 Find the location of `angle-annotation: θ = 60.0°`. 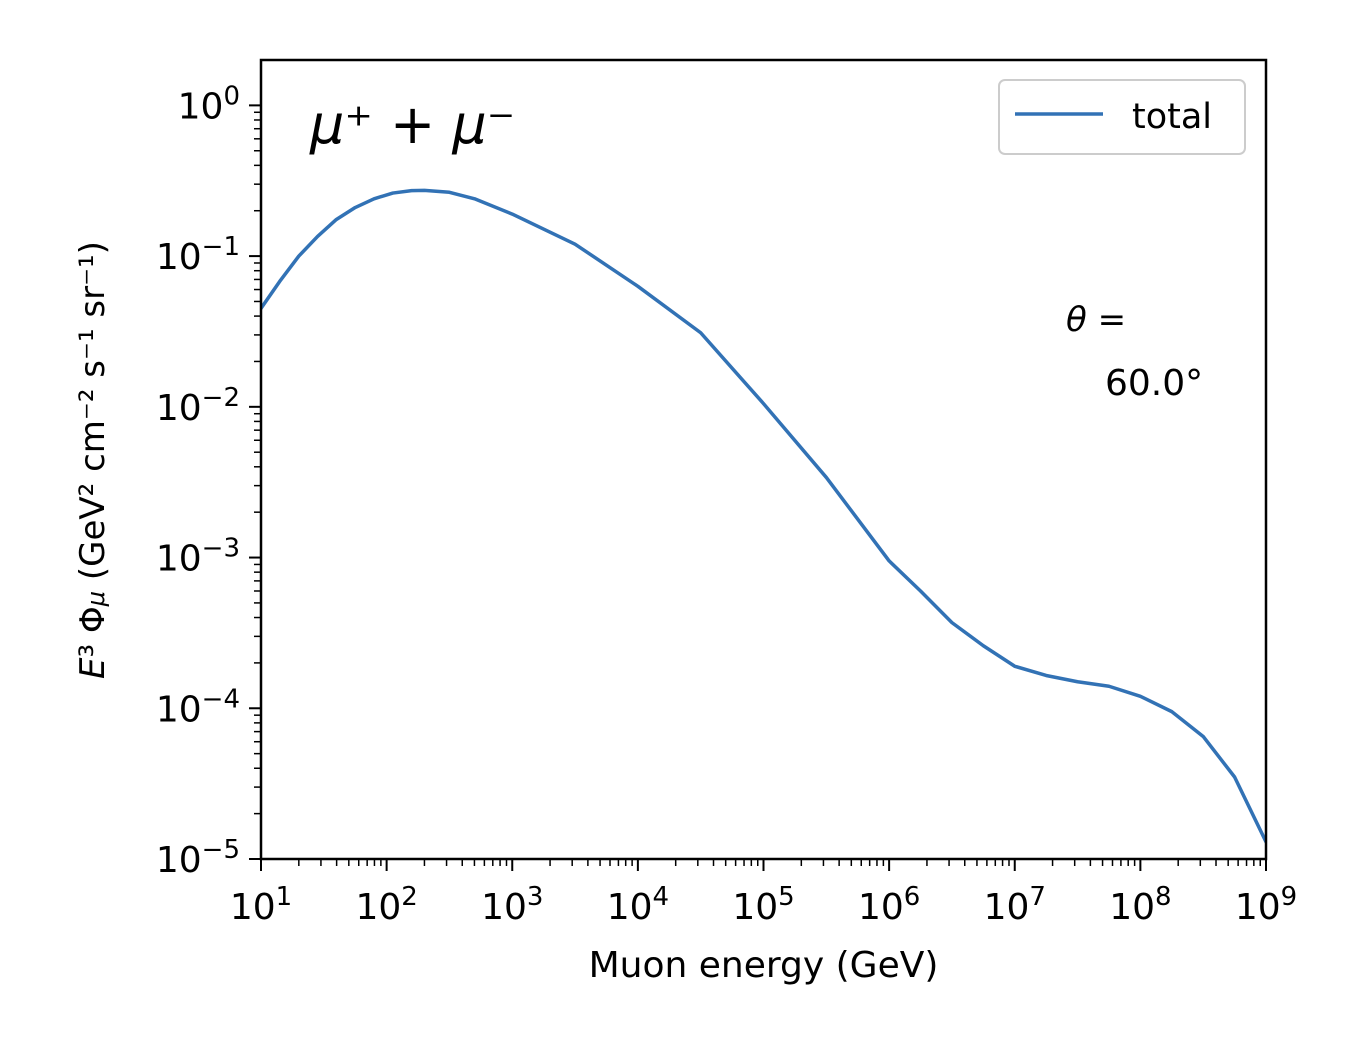

angle-annotation: θ = 60.0° is located at coordinates (1134, 352).